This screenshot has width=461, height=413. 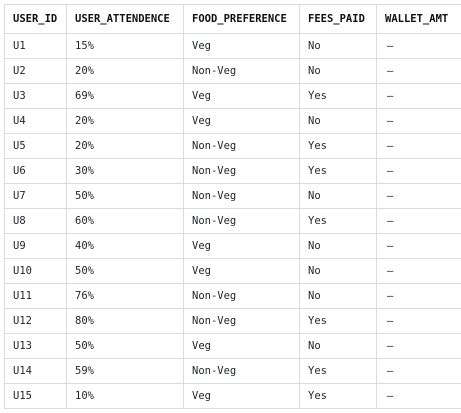 What do you see at coordinates (35, 321) in the screenshot?
I see `cell-user-id: U12` at bounding box center [35, 321].